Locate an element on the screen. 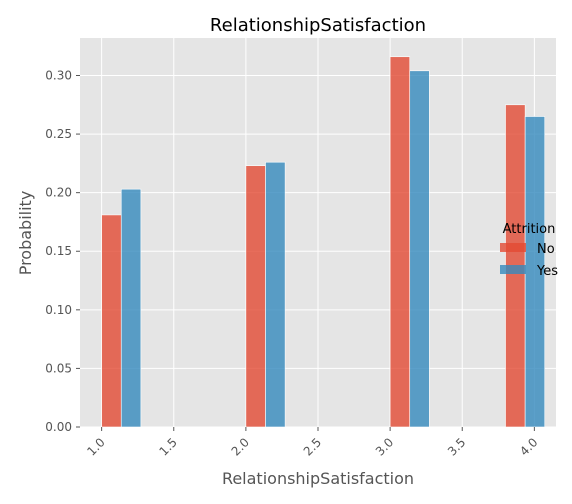  x-tick-label: 2.0 is located at coordinates (240, 446).